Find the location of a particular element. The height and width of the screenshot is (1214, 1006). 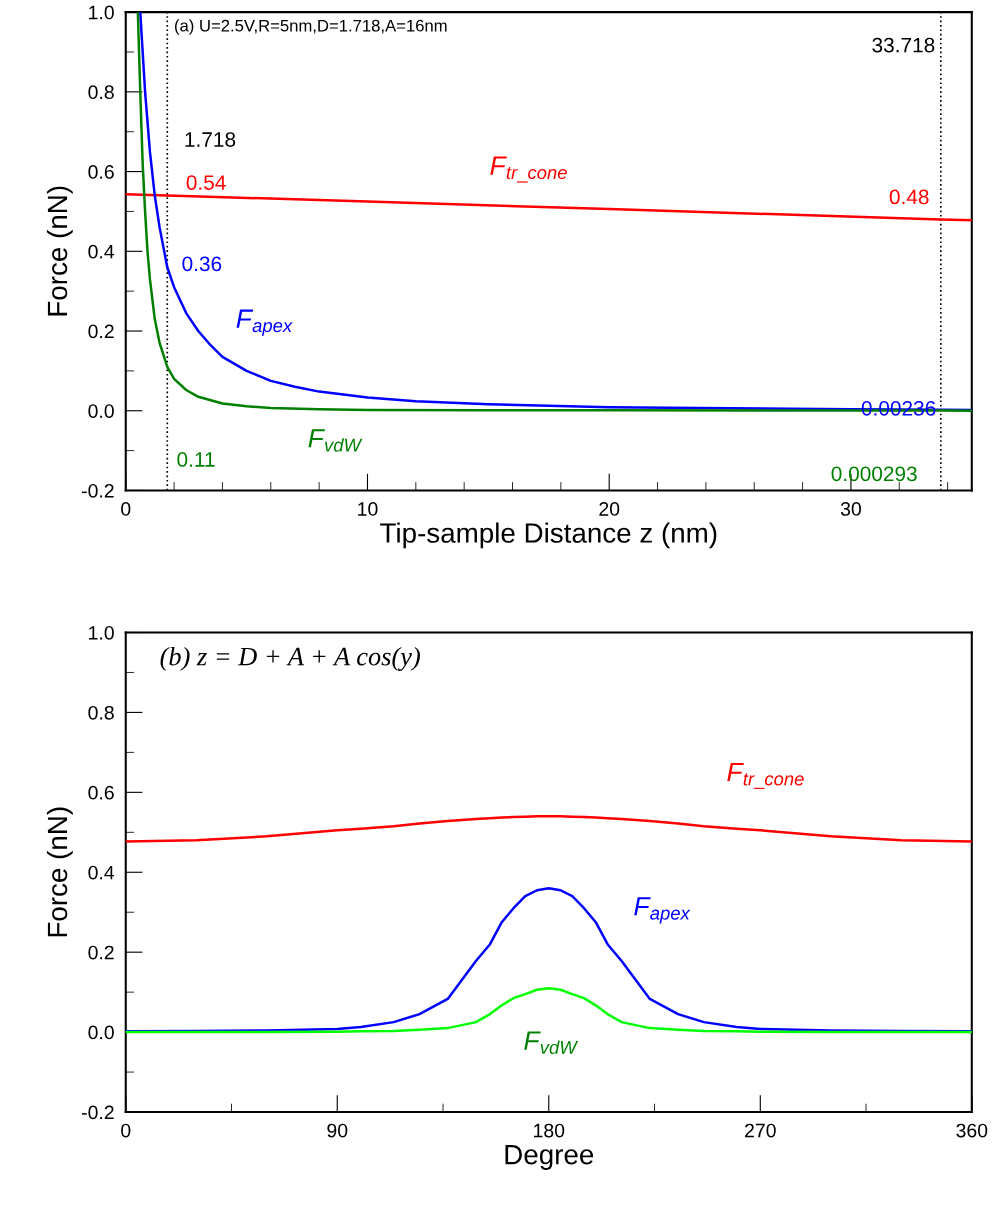

x-axis-title: Tip-sample Distance z (nm) is located at coordinates (548, 535).